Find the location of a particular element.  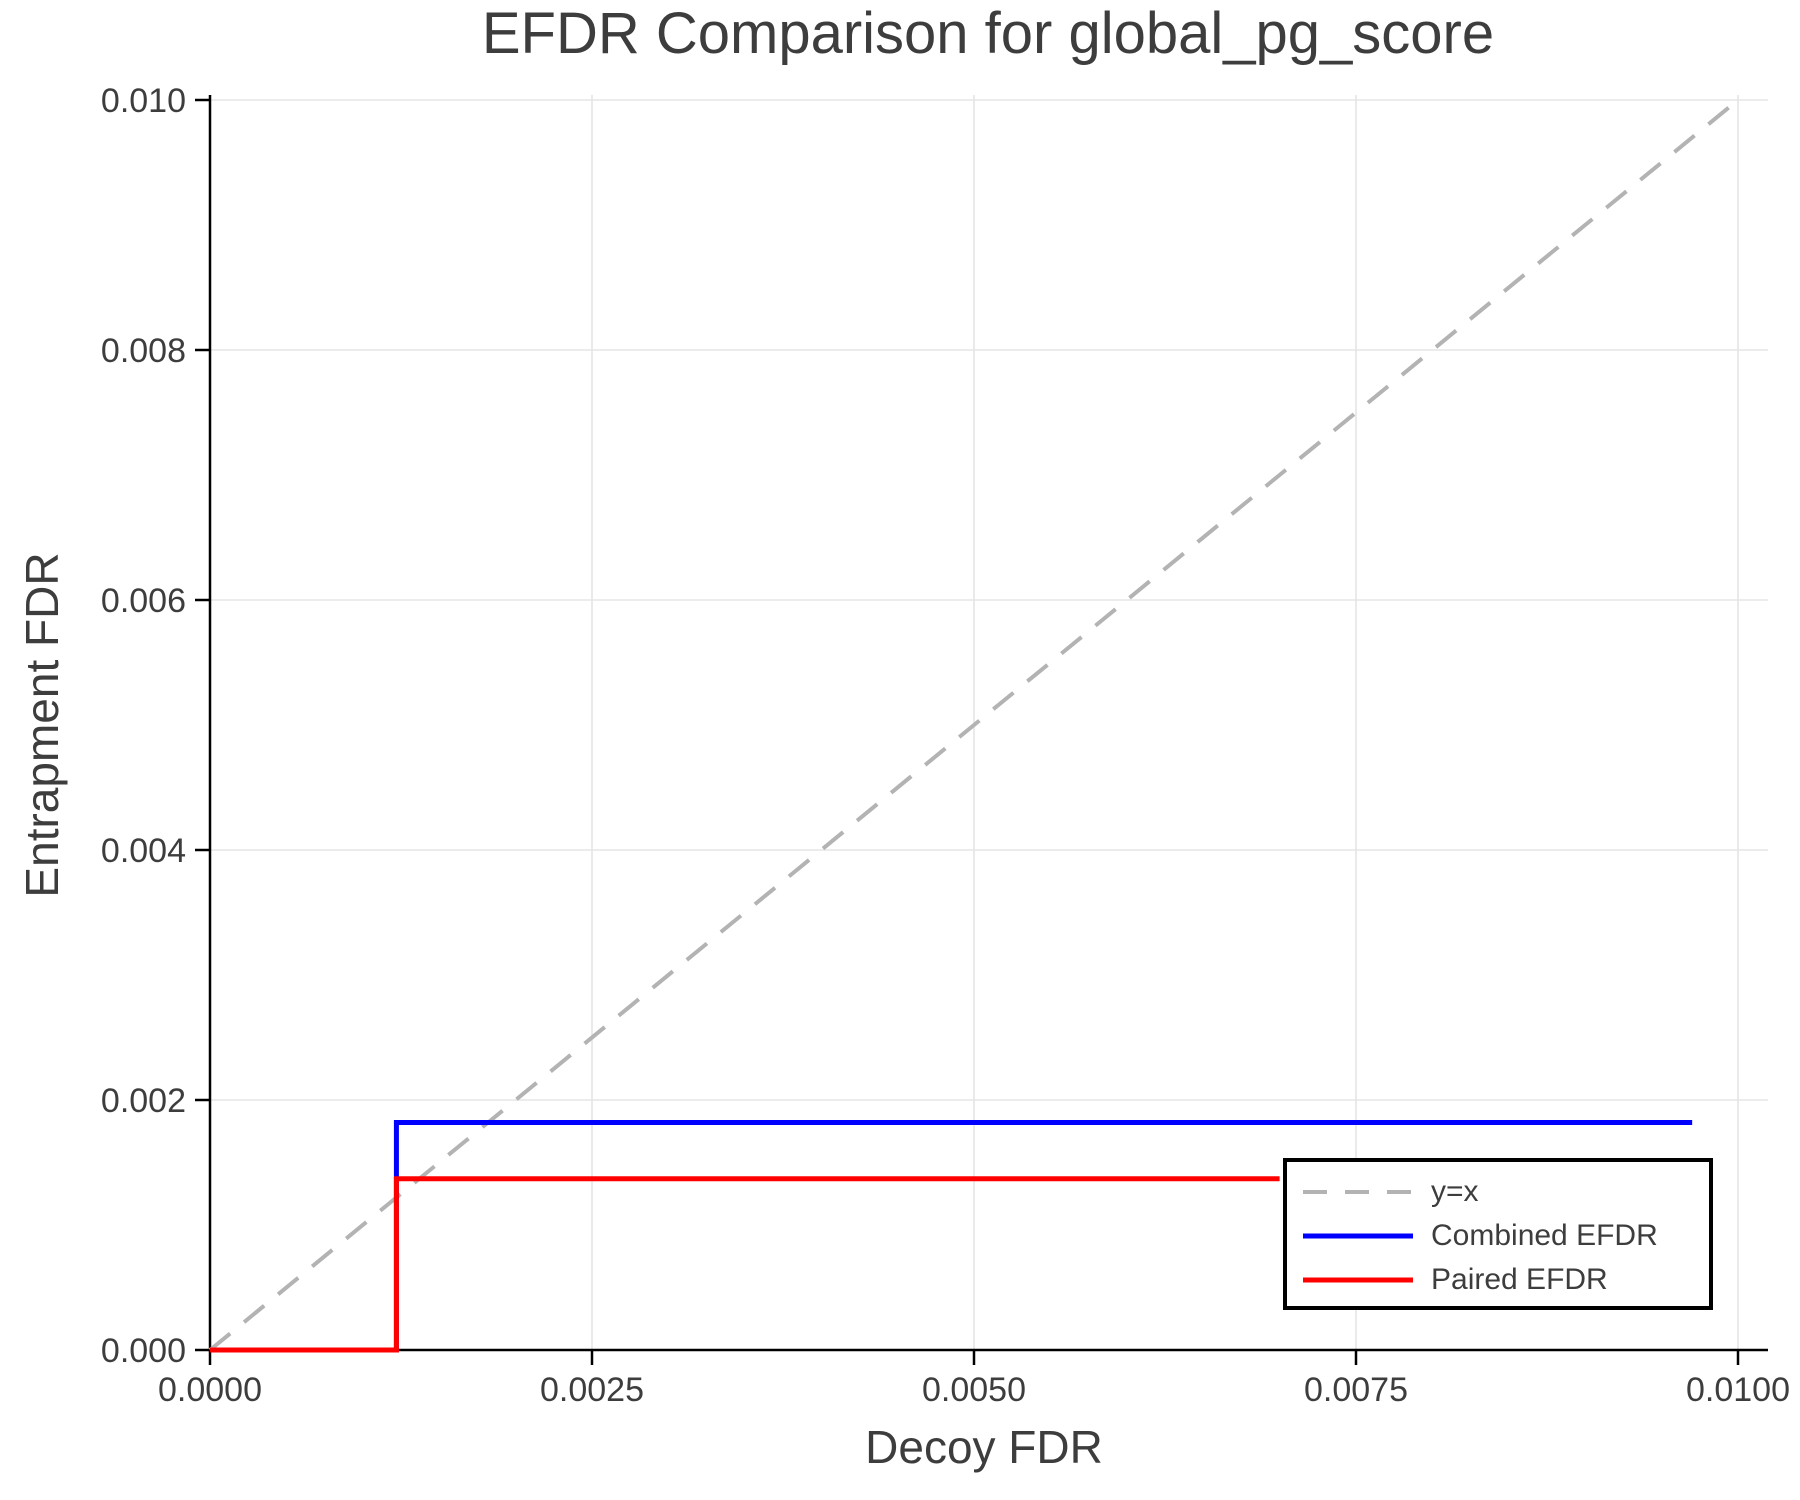

legend-item: Combined EFDR is located at coordinates (1506, 1236).